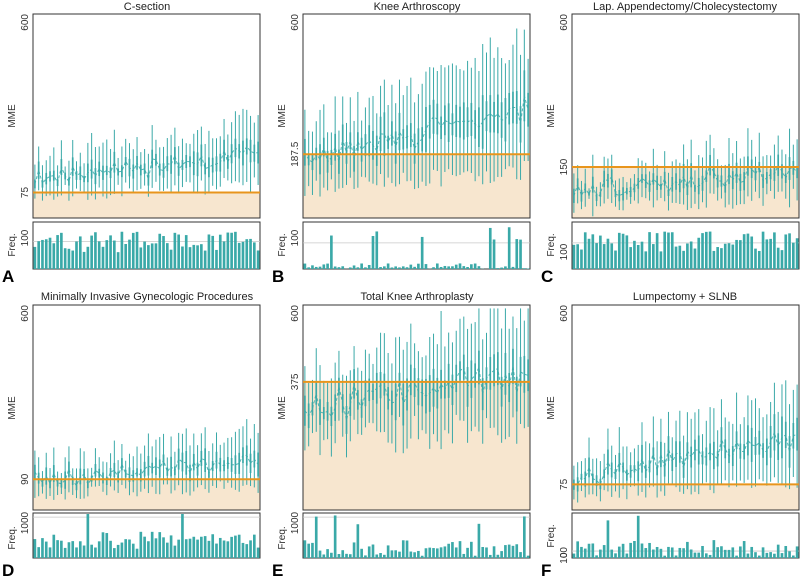  I want to click on panel-a-threshold-shade, so click(146, 205).